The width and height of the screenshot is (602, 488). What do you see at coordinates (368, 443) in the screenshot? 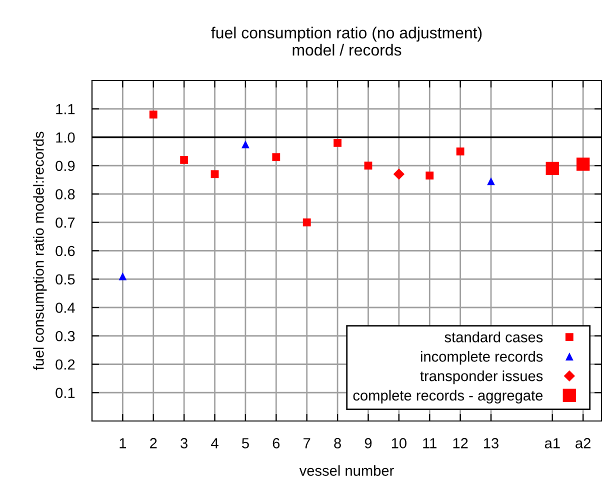
I see `x-tick-label: 9` at bounding box center [368, 443].